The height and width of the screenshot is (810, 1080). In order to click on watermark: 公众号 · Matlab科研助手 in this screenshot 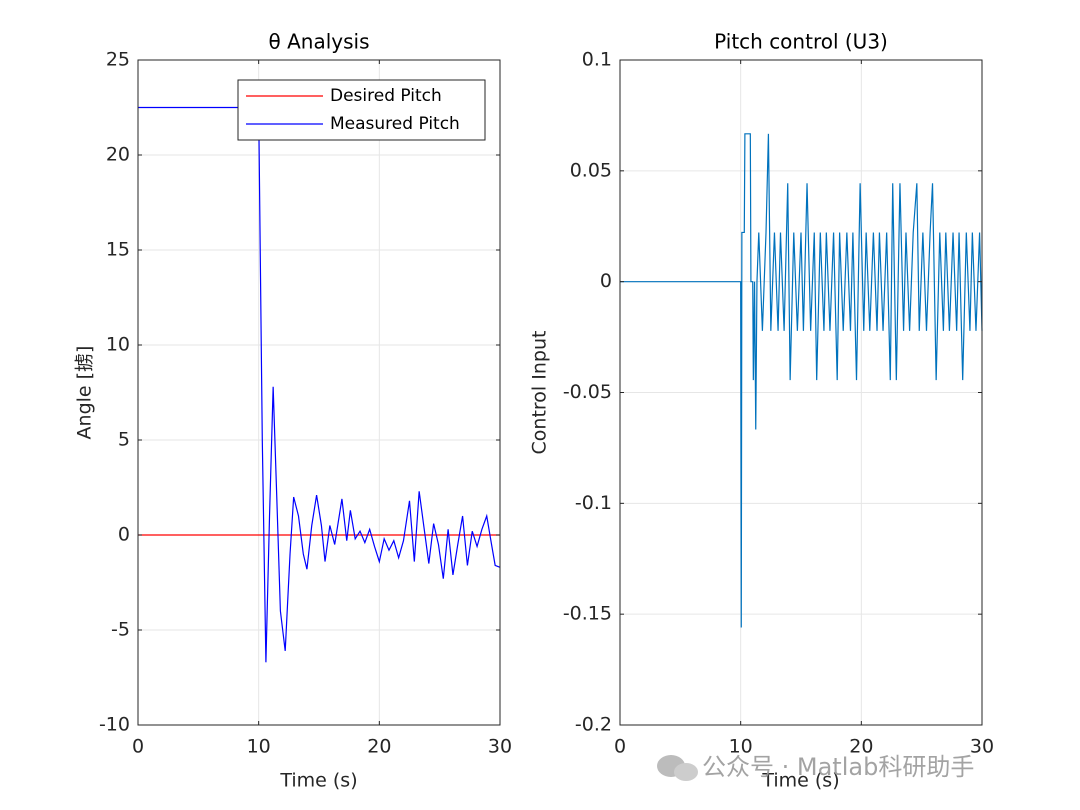, I will do `click(815, 767)`.